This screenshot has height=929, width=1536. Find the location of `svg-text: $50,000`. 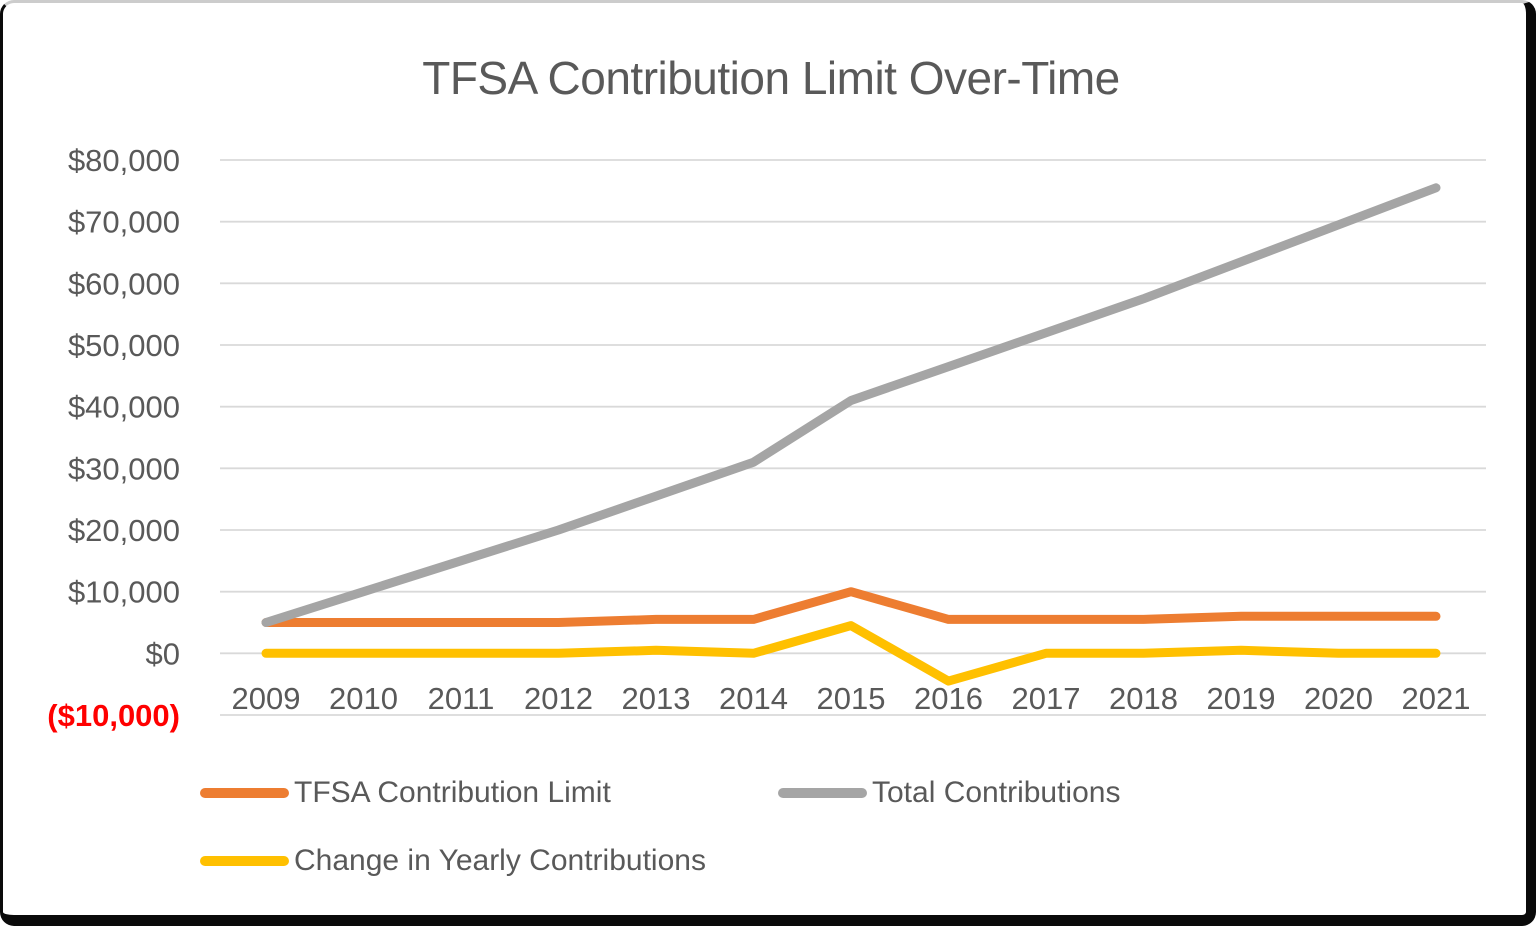

svg-text: $50,000 is located at coordinates (124, 345).